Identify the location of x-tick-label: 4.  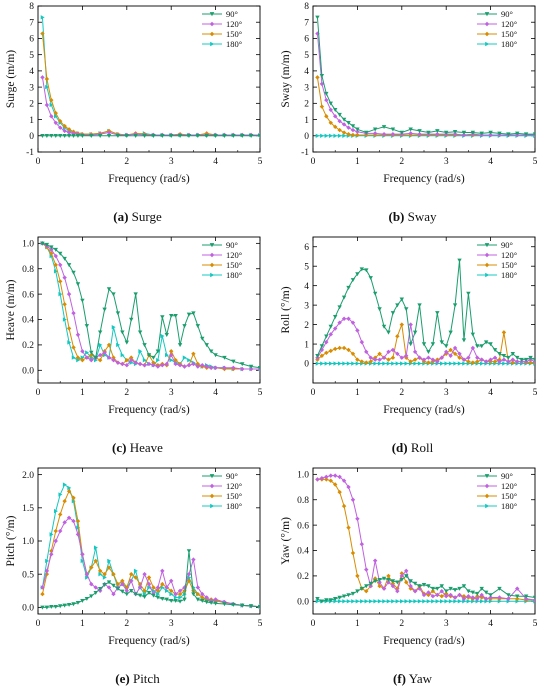
(490, 624).